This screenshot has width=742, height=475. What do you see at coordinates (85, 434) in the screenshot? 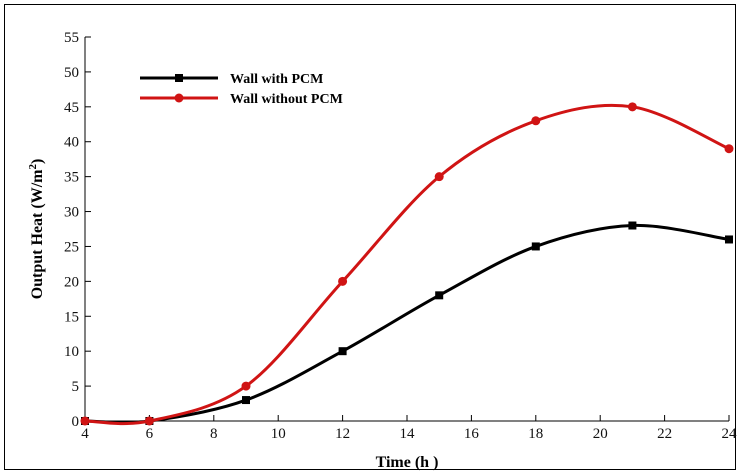
I see `x-tick-label: 4` at bounding box center [85, 434].